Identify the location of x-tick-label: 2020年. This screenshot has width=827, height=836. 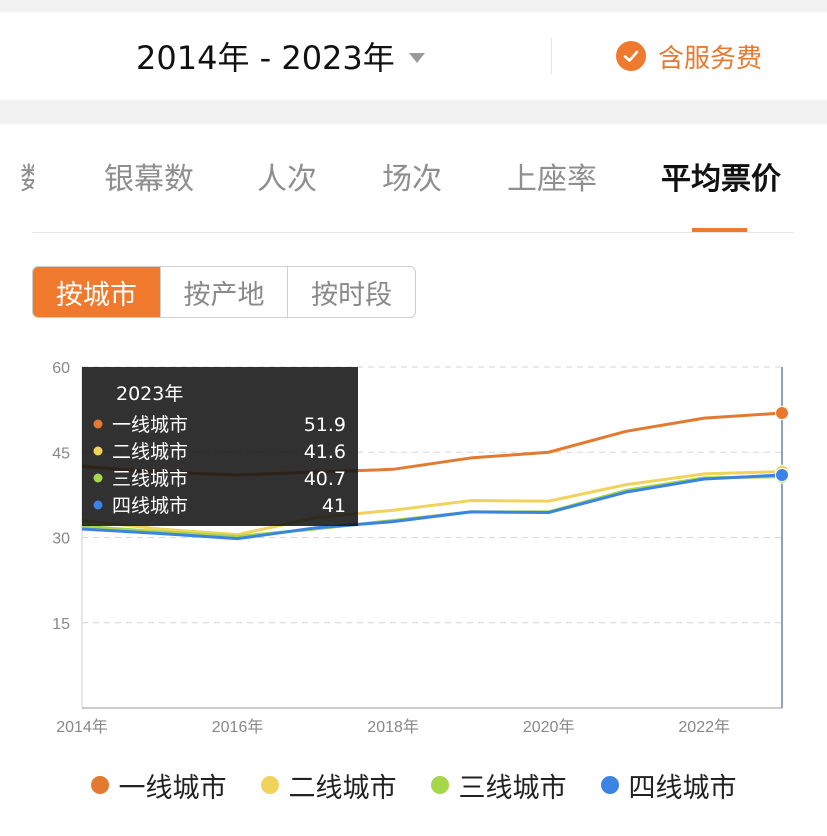
(549, 727).